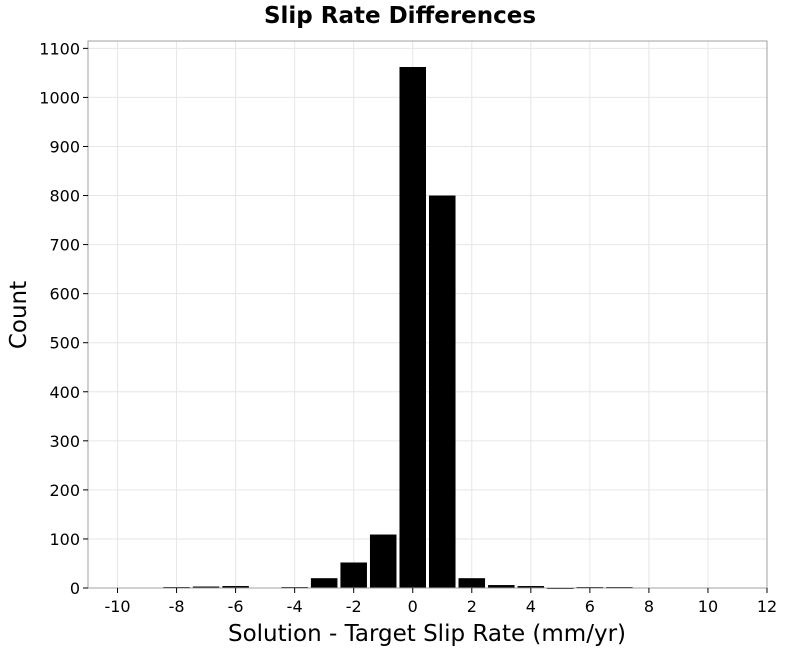  Describe the element at coordinates (63, 318) in the screenshot. I see `y-axis-ticks: 0 100 200 300 400 500 600 700 800 900 1000 1100` at that location.